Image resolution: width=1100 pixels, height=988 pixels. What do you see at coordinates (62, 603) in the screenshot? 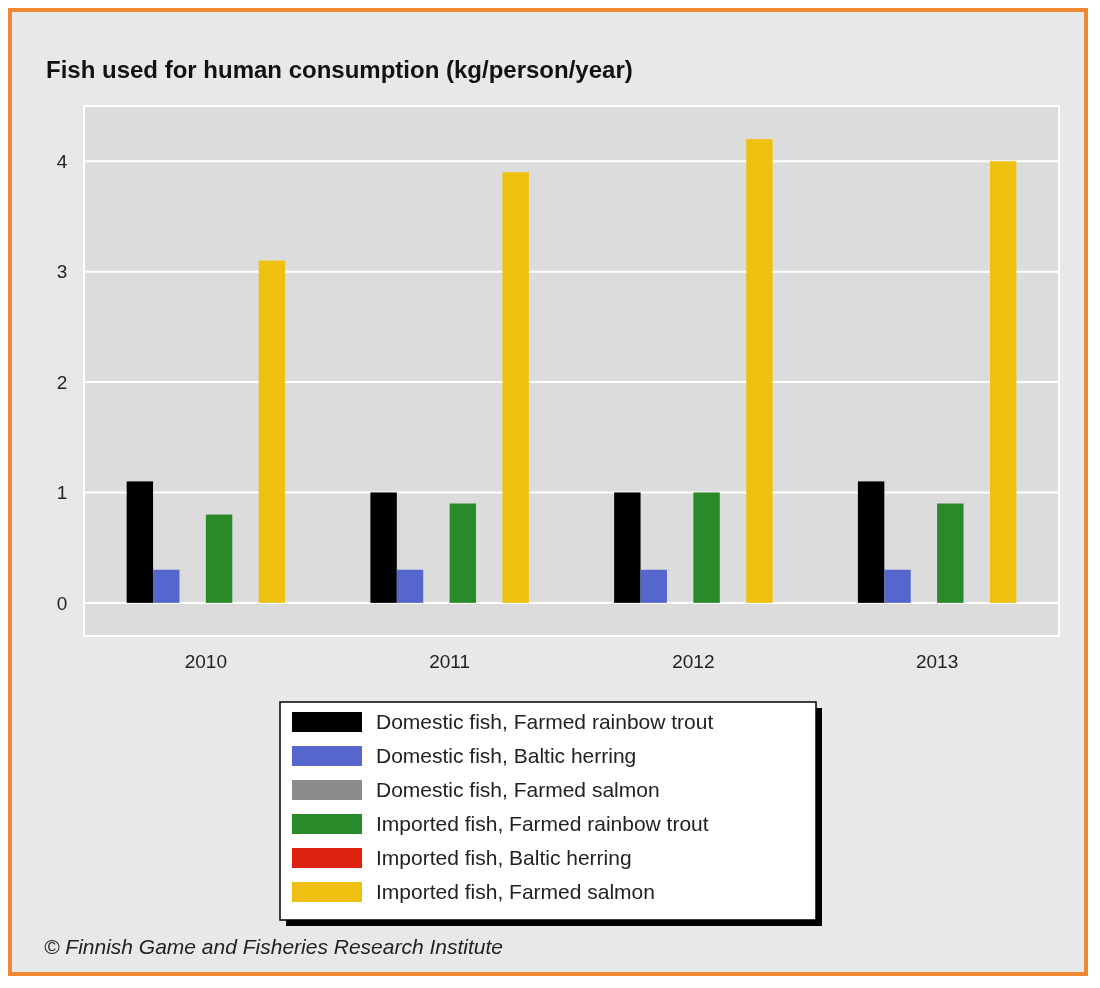
I see `y-tick-label: 0` at bounding box center [62, 603].